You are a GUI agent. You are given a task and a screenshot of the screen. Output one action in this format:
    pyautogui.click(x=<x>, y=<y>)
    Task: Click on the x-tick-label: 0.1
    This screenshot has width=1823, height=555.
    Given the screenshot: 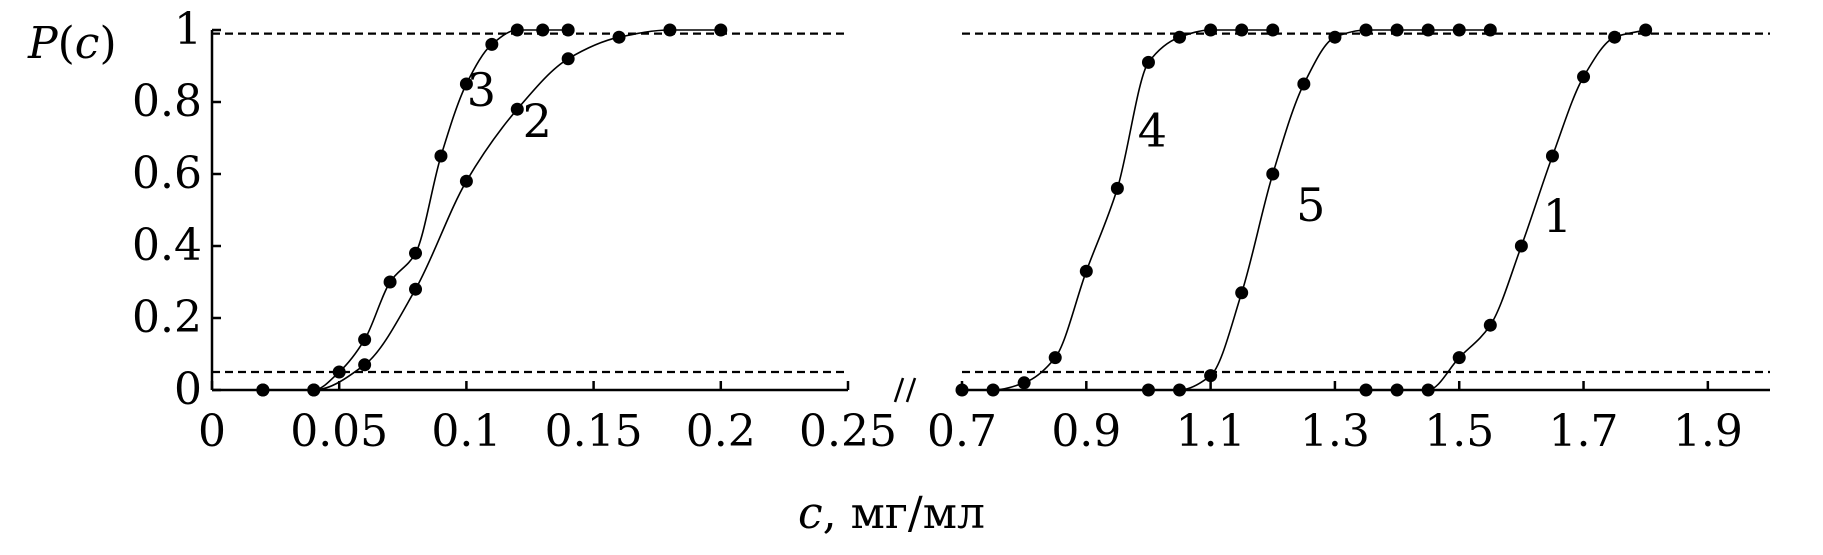 What is the action you would take?
    pyautogui.click(x=466, y=431)
    